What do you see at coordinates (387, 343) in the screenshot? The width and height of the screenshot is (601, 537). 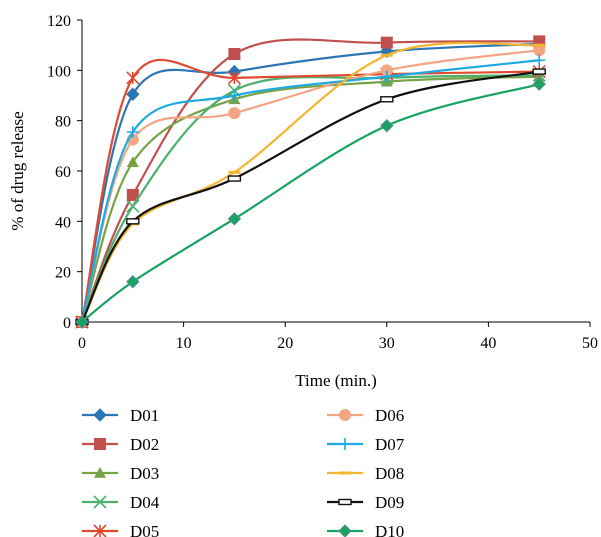 I see `x-tick-label: 30` at bounding box center [387, 343].